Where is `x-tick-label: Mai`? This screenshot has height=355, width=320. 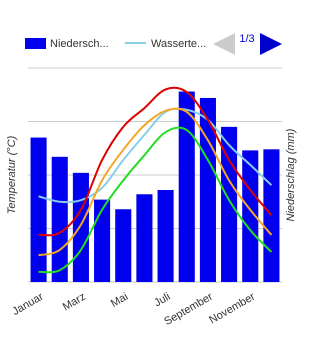 x-tick-label: Mai is located at coordinates (119, 300).